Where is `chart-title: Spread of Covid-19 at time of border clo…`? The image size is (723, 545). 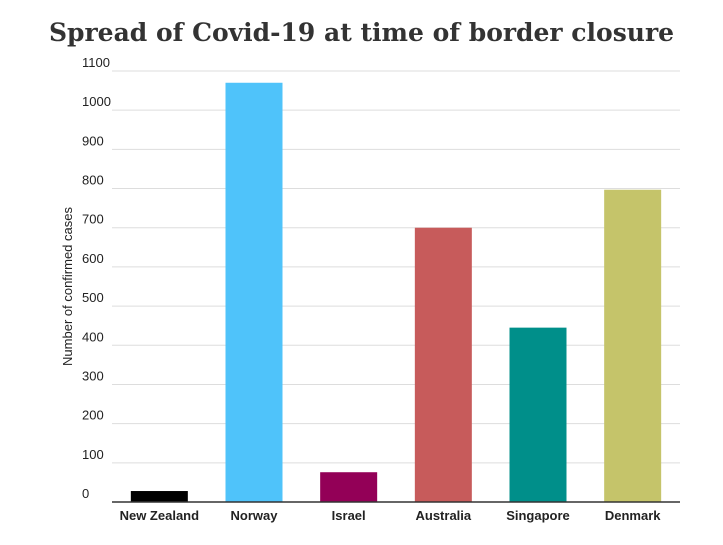
chart-title: Spread of Covid-19 at time of border clo… is located at coordinates (361, 32).